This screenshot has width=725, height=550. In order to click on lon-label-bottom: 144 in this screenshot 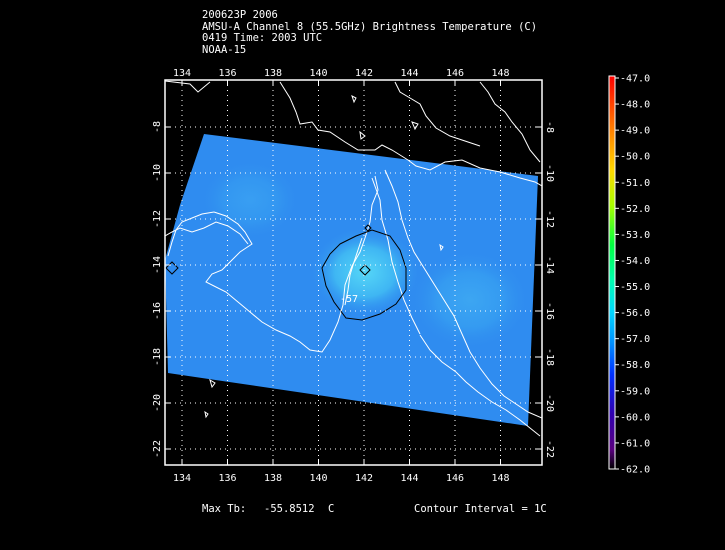, I will do `click(409, 478)`.